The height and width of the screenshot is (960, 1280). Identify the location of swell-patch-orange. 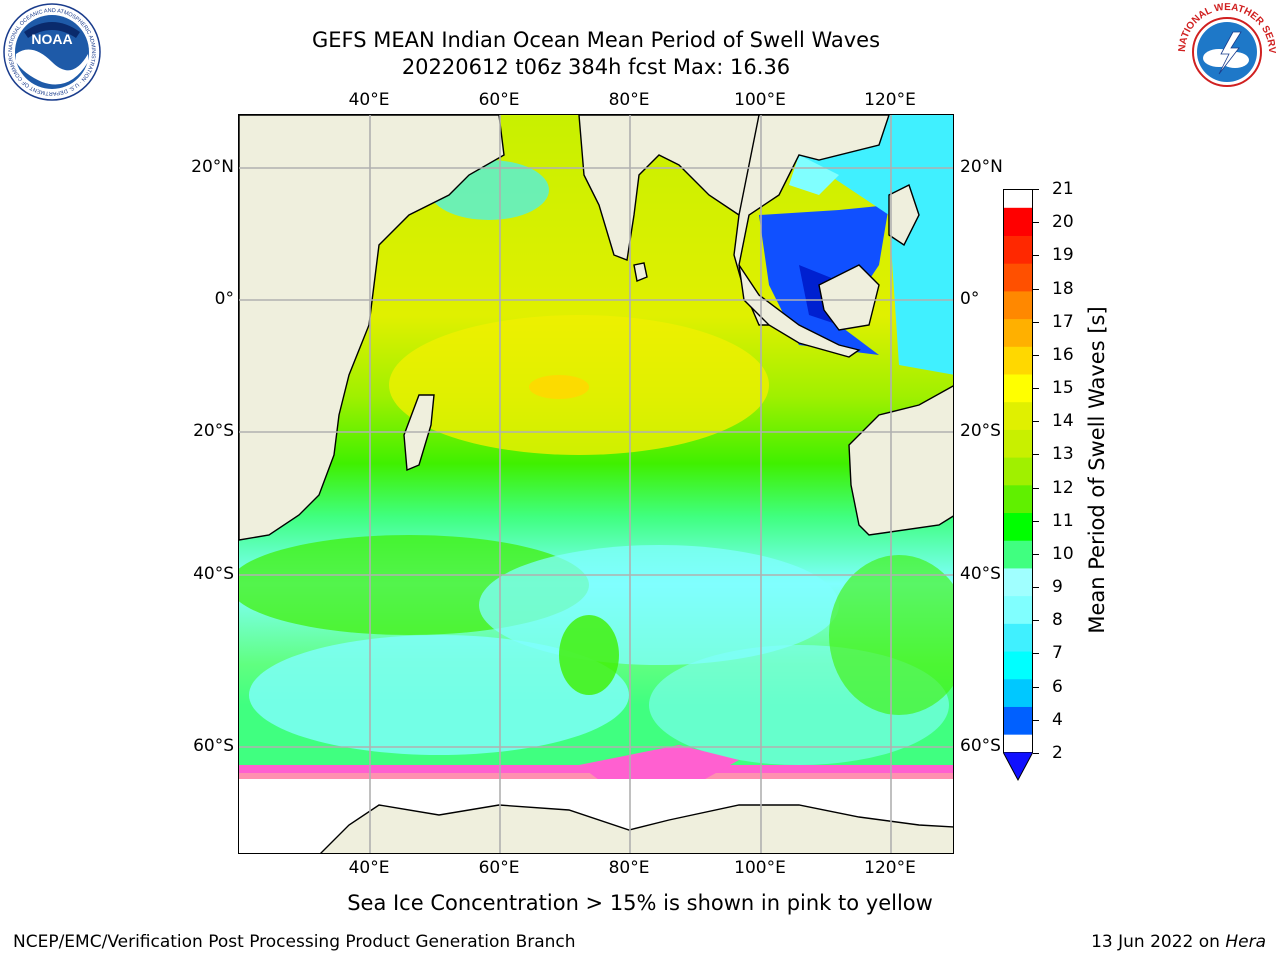
(559, 387).